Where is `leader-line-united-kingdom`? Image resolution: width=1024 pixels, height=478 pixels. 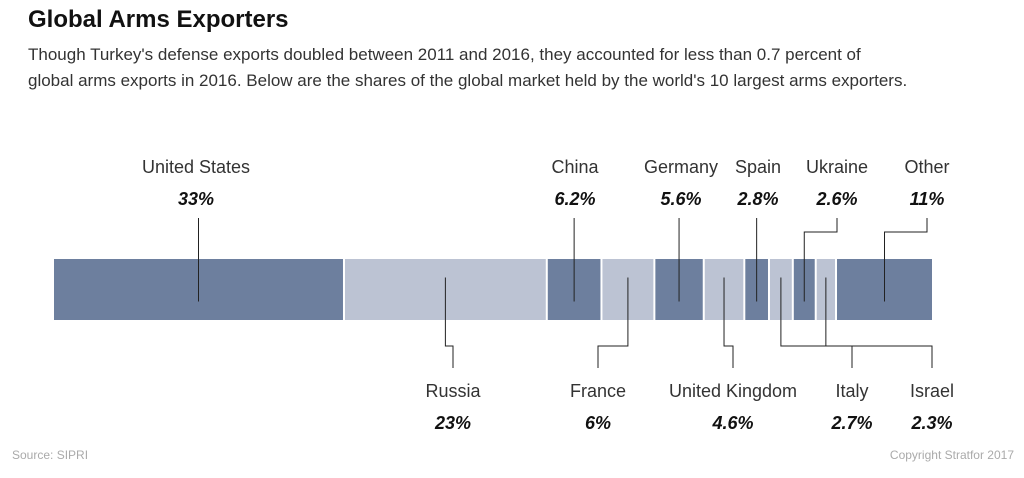 leader-line-united-kingdom is located at coordinates (728, 322).